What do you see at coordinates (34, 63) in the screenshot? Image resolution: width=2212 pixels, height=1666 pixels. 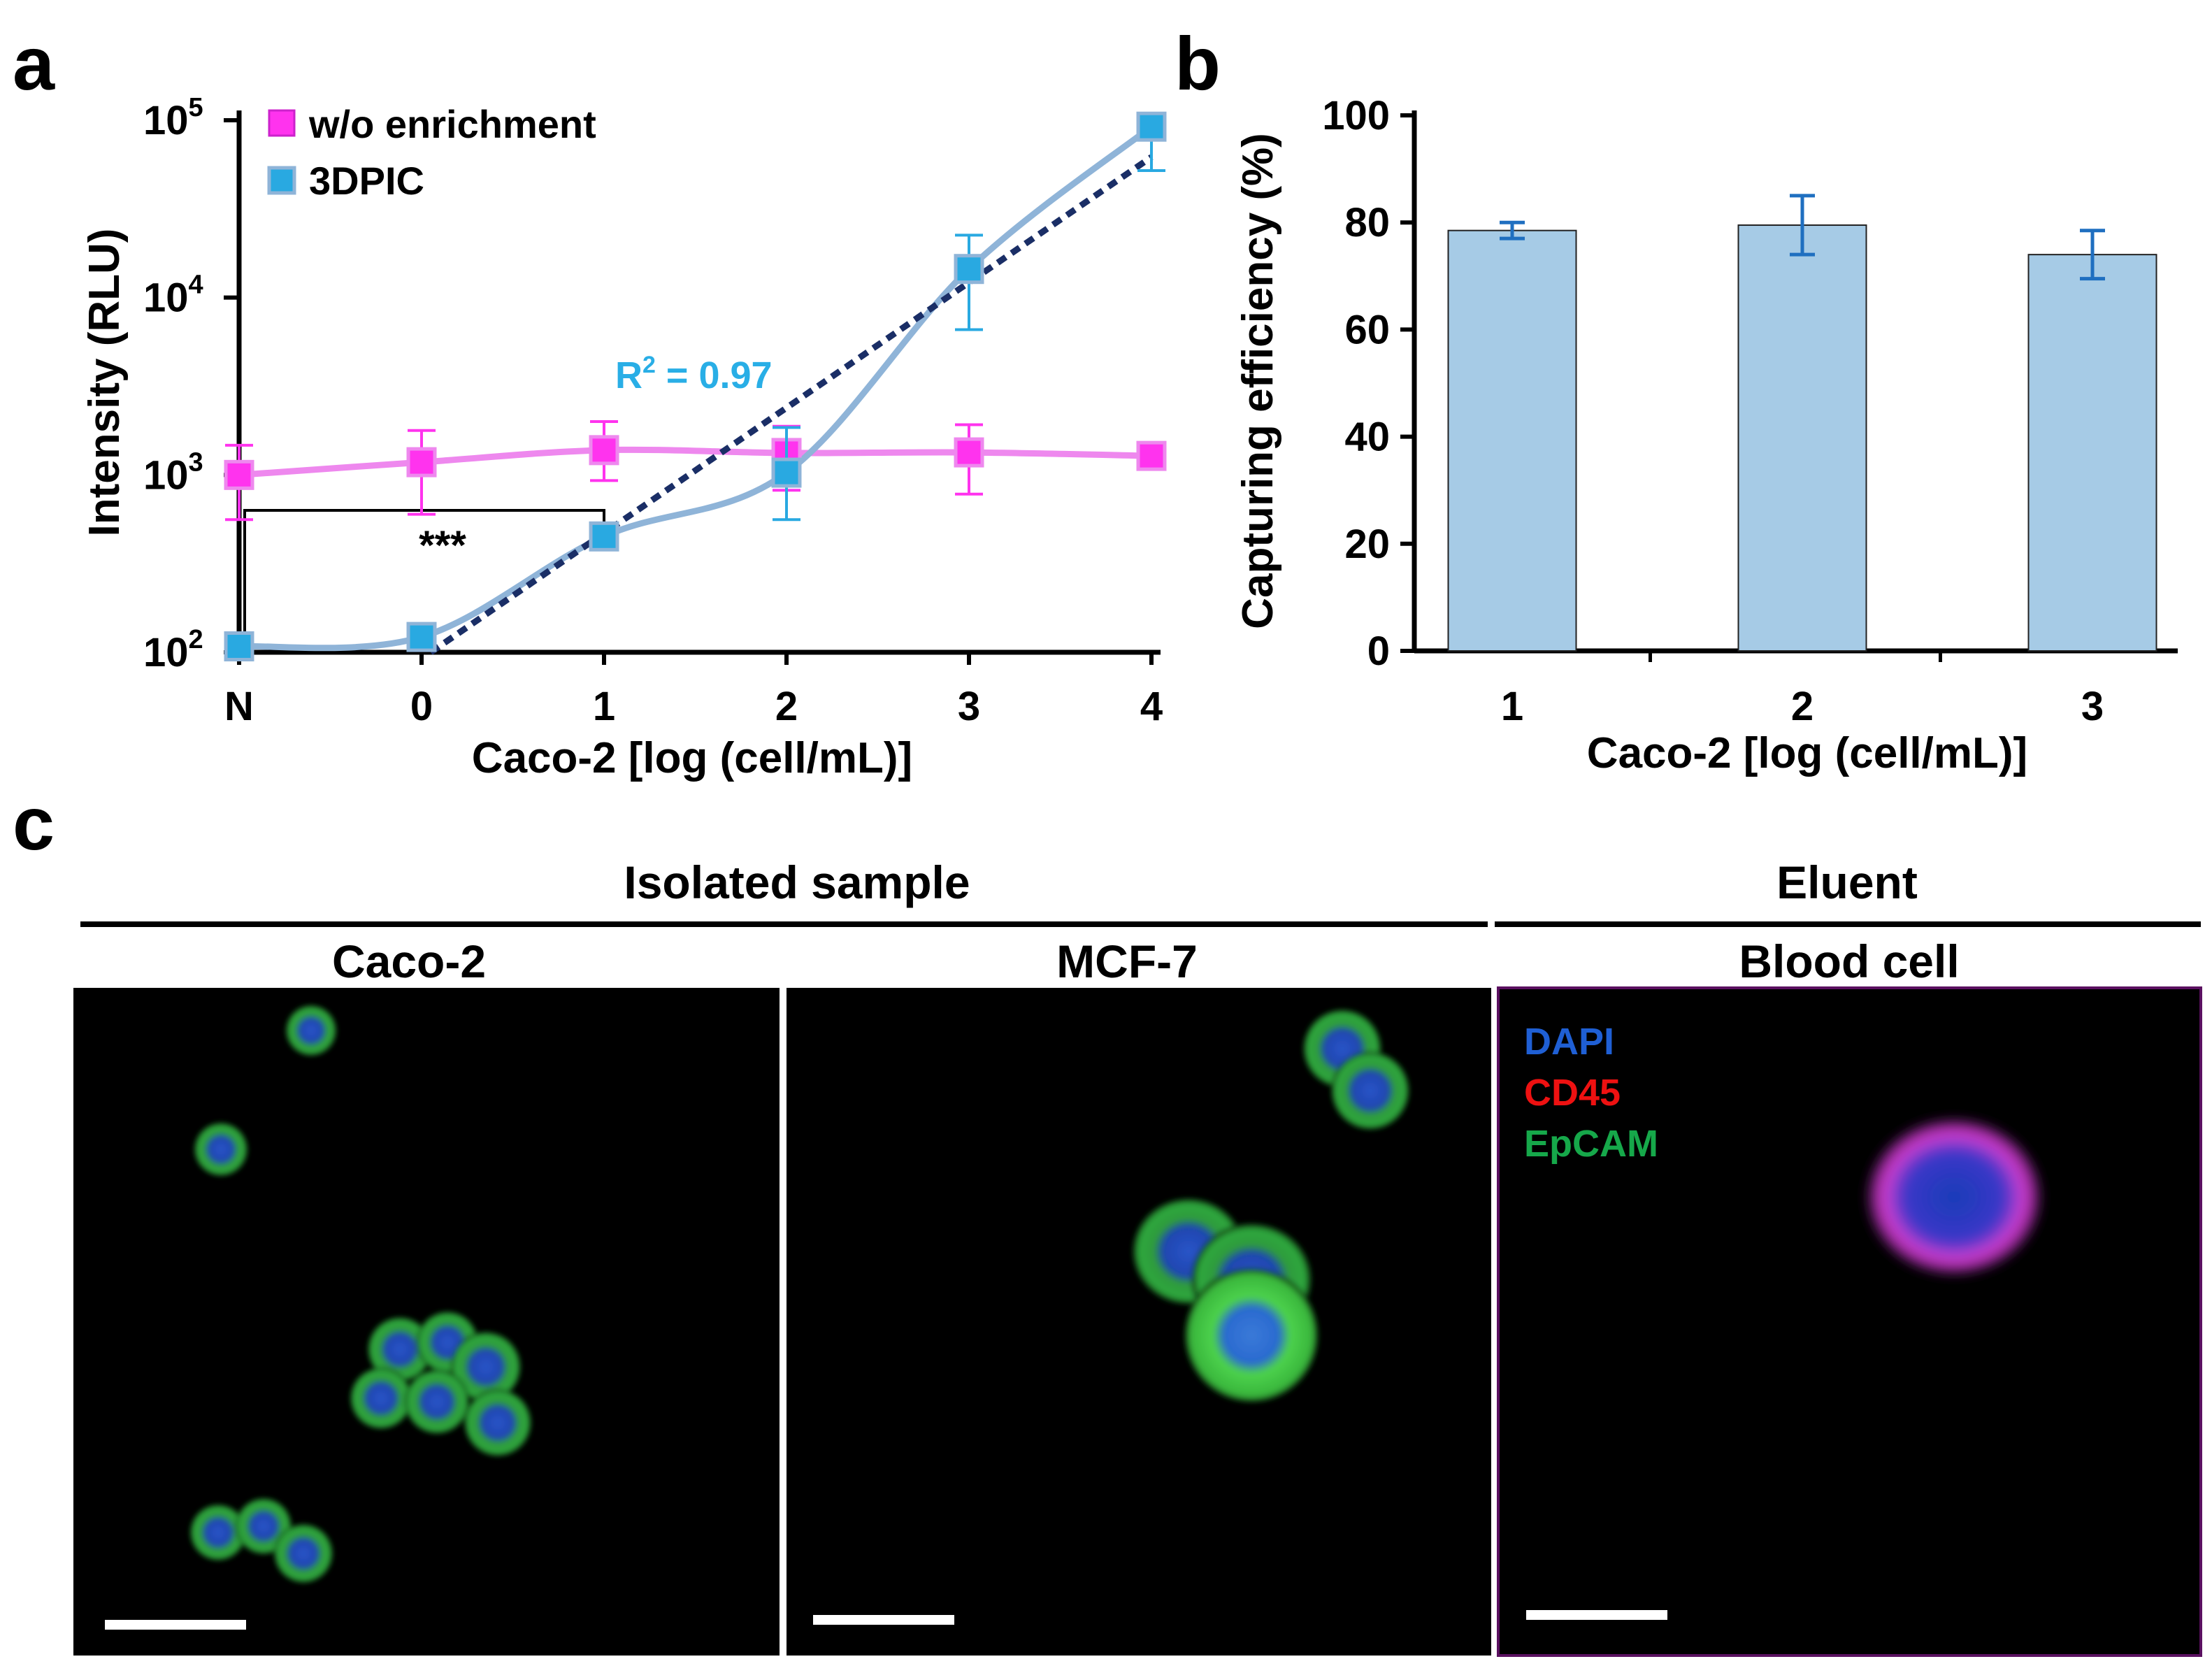 I see `panel-a-letter: a` at bounding box center [34, 63].